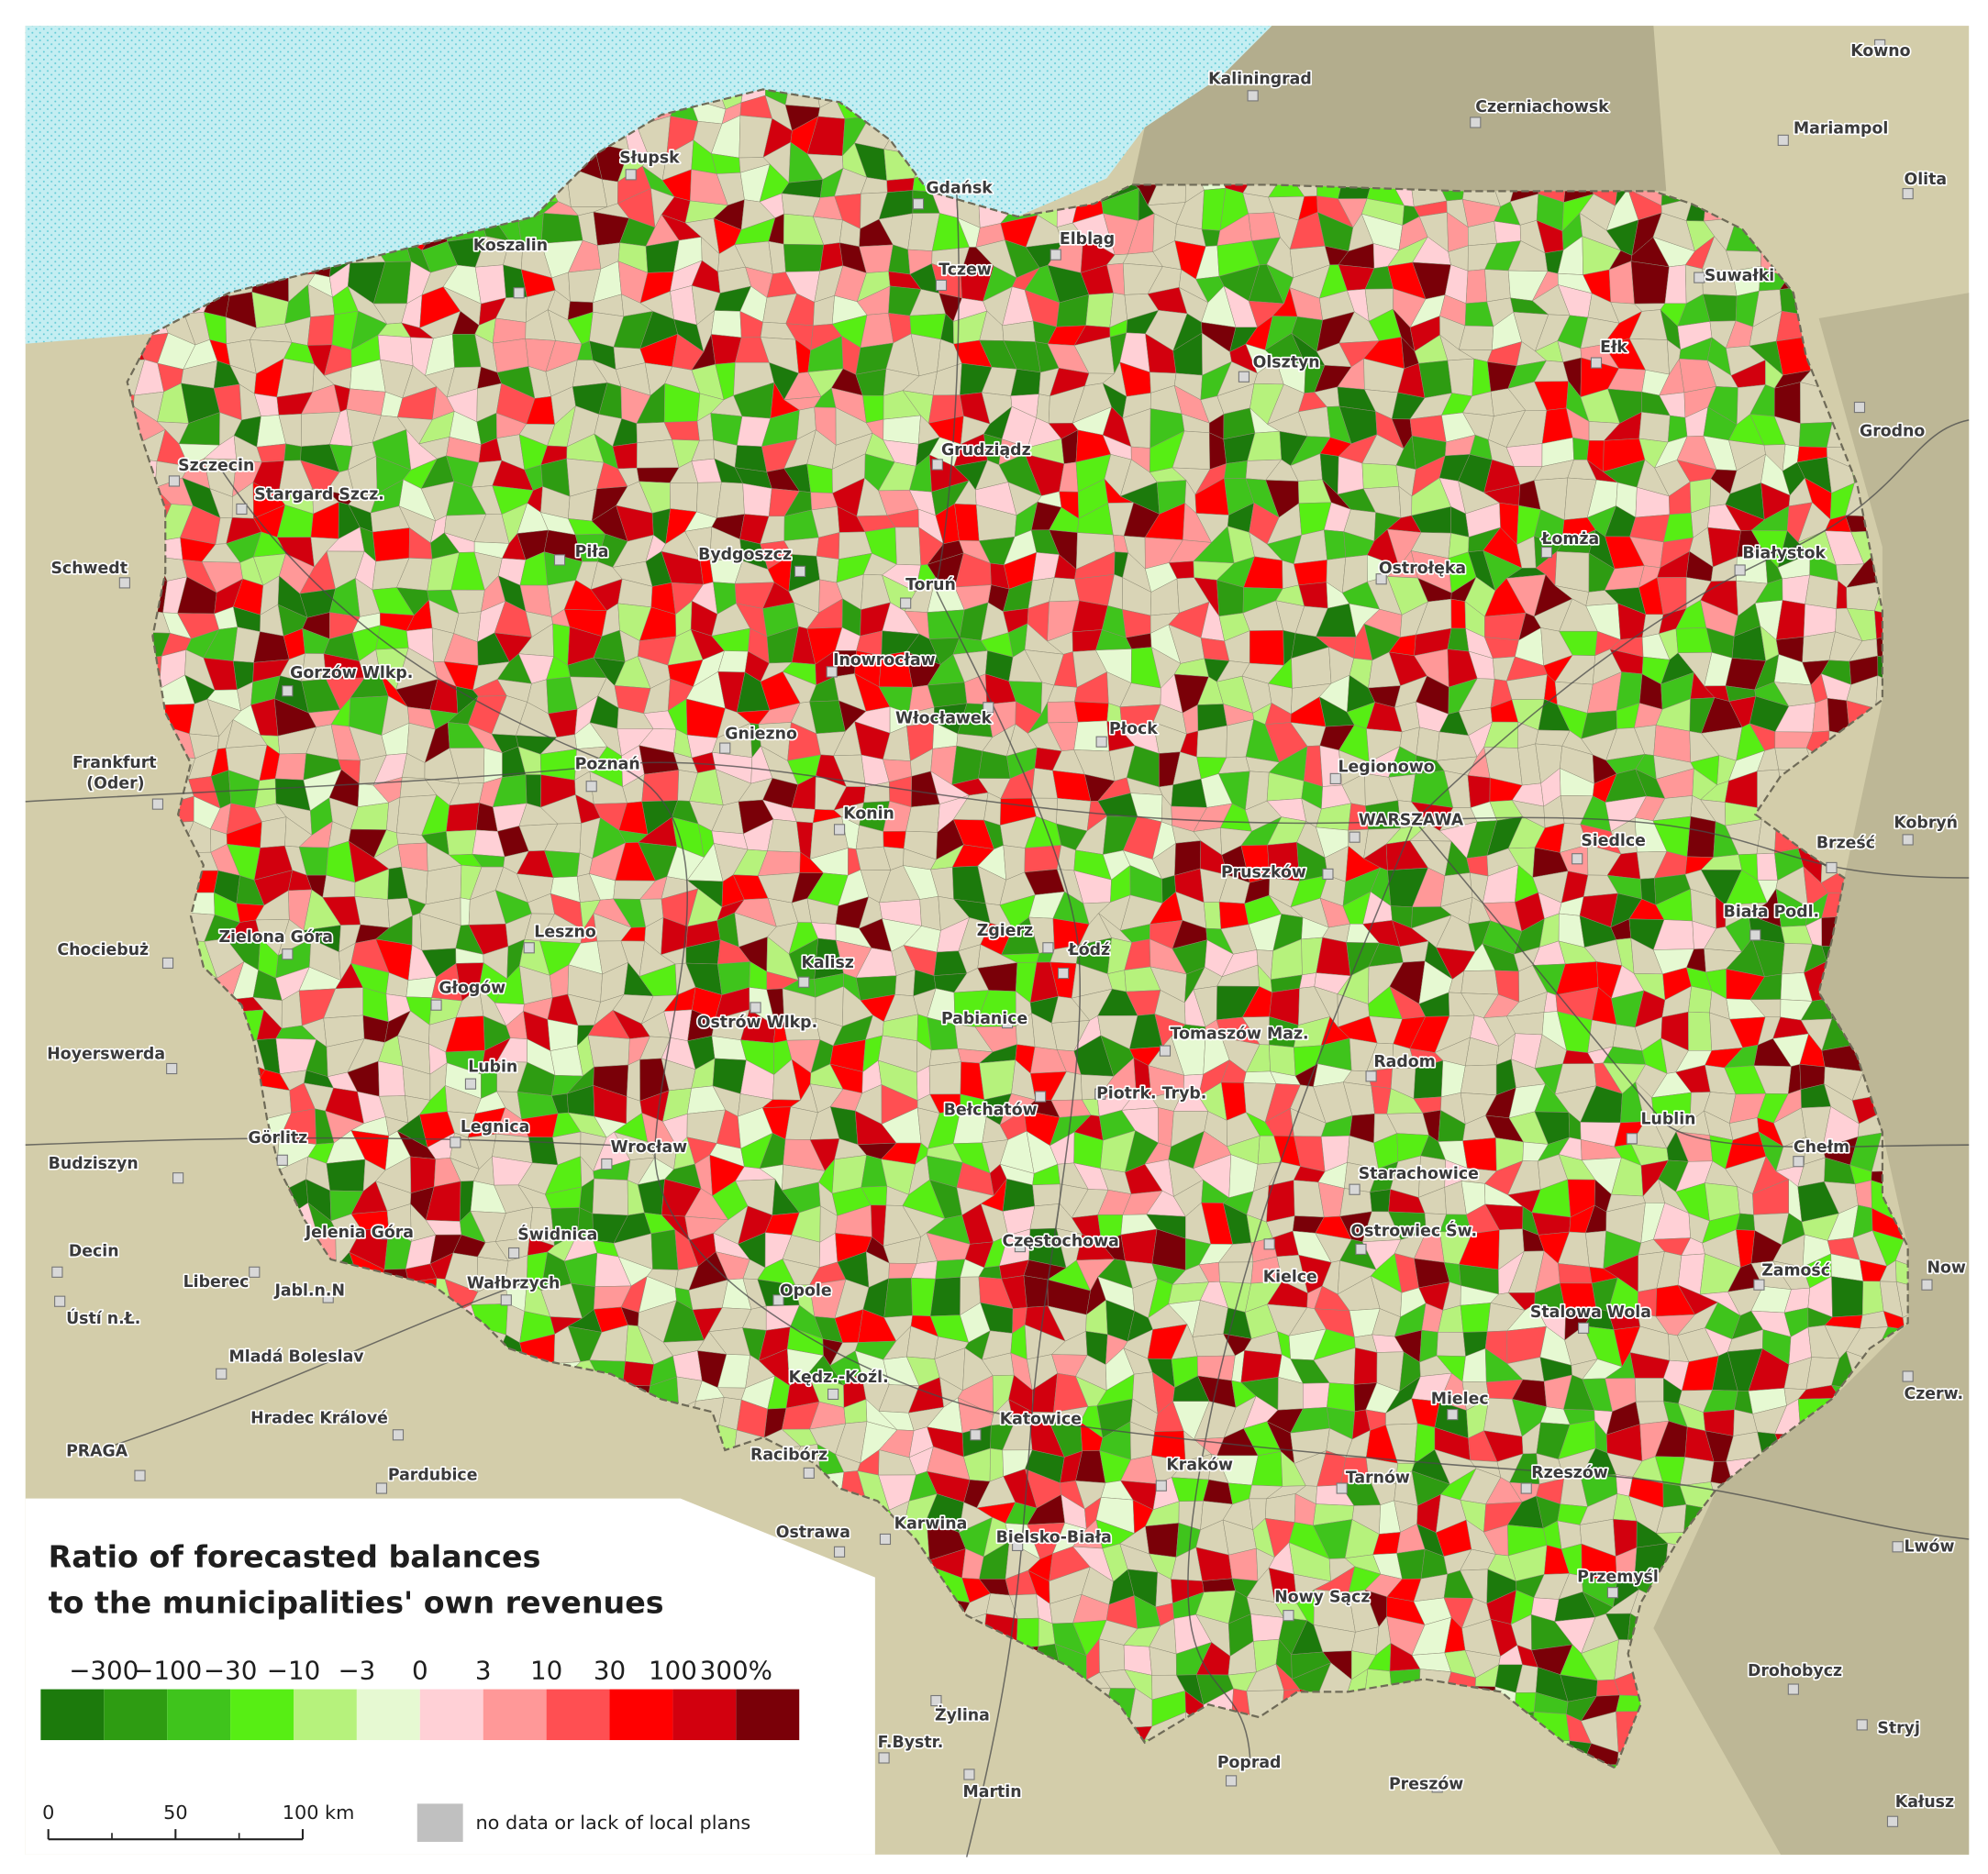 Image resolution: width=1988 pixels, height=1874 pixels. I want to click on kaliningrad-region, so click(1399, 109).